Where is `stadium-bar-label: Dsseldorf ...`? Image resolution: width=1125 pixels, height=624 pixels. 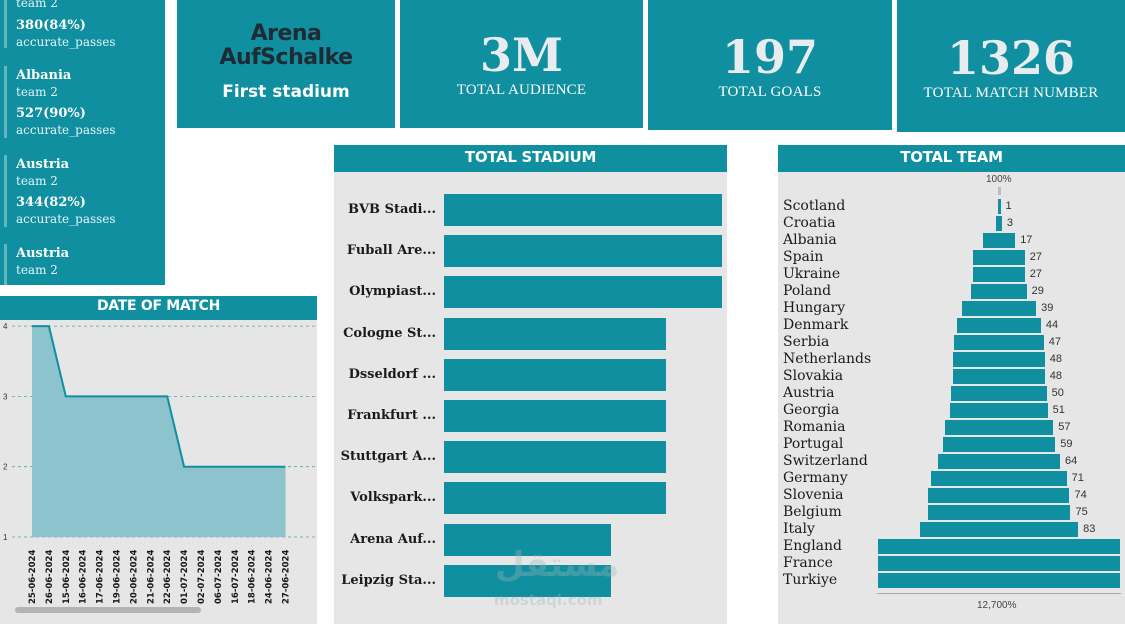 stadium-bar-label: Dsseldorf ... is located at coordinates (392, 374).